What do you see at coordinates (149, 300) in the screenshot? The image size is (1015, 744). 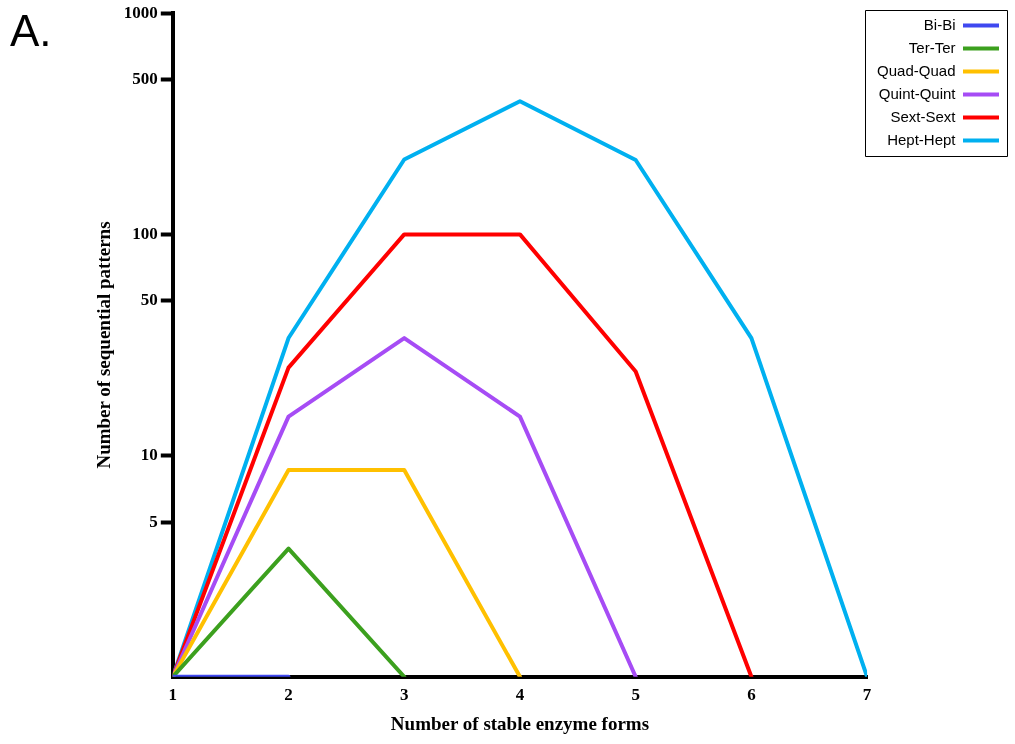 I see `y-tick-label: 50` at bounding box center [149, 300].